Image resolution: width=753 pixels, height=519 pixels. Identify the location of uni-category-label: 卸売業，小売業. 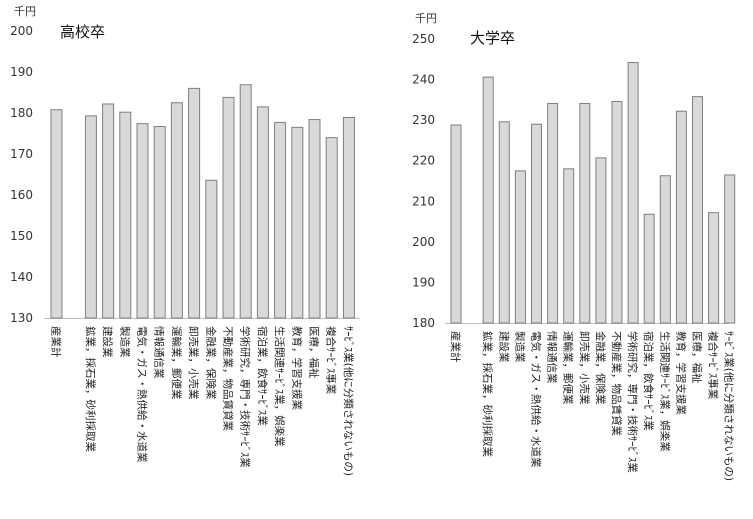
(584, 368).